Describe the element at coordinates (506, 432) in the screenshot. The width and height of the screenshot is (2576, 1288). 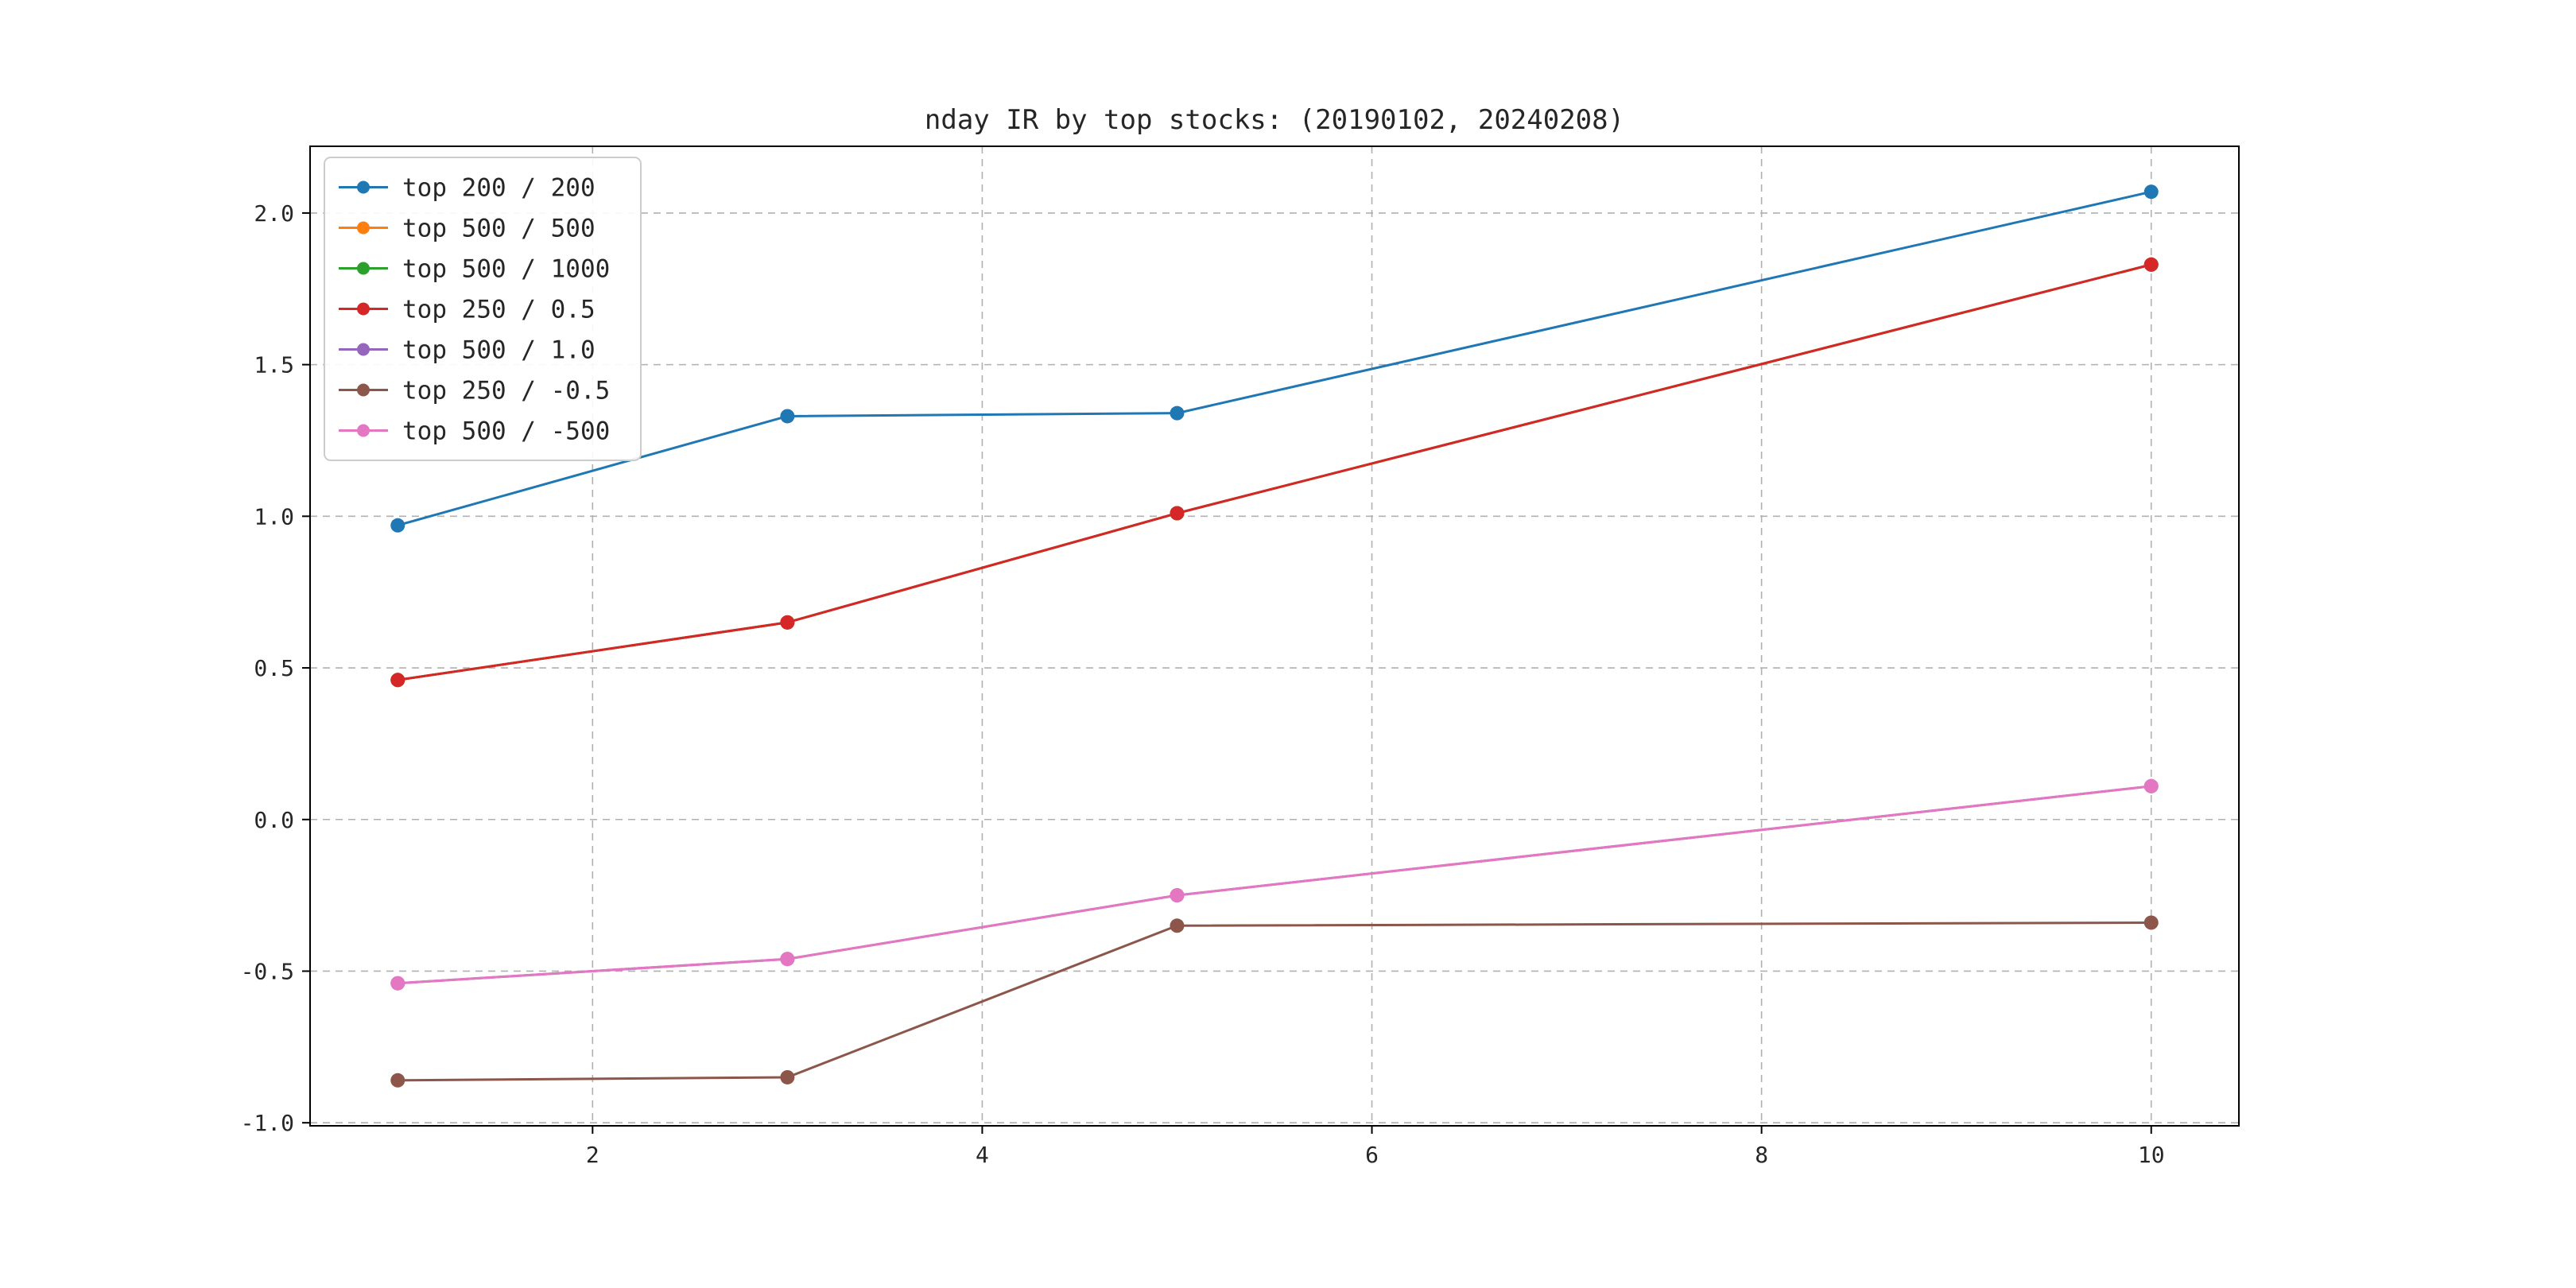
I see `legend-label: top 500 / -500` at that location.